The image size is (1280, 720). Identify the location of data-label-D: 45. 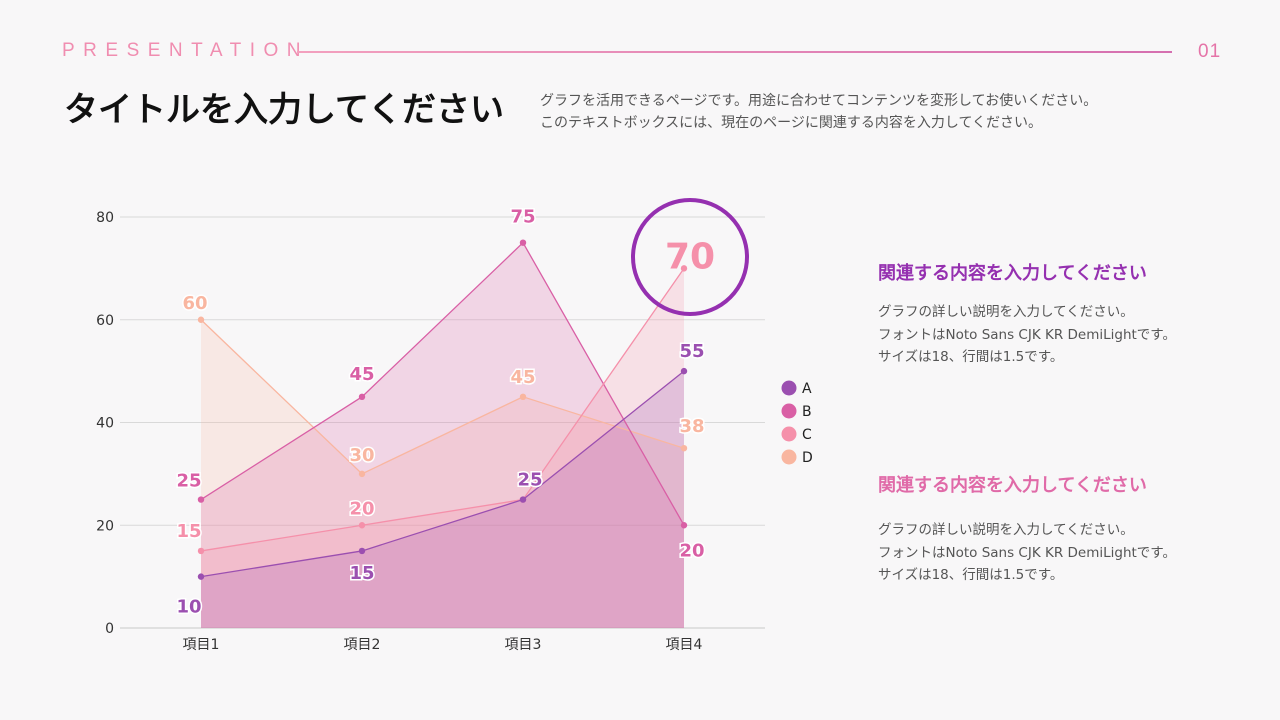
(522, 377).